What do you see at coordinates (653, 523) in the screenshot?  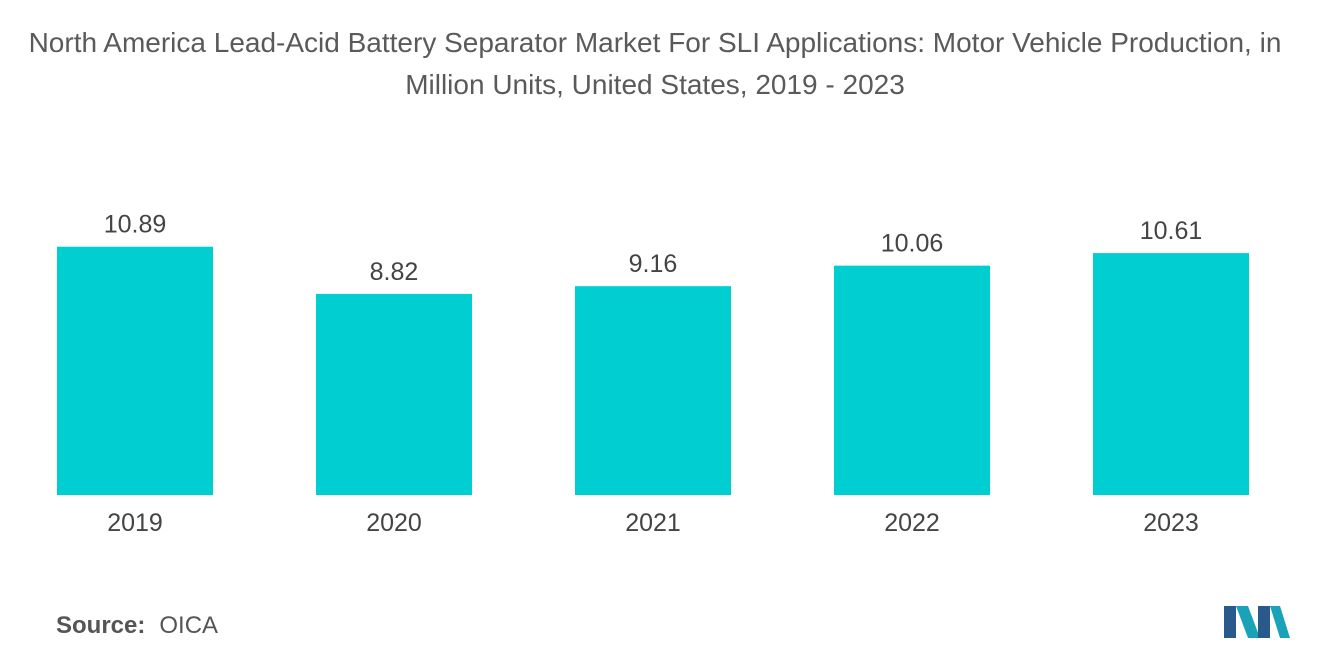 I see `x-tick-label-2021: 2021` at bounding box center [653, 523].